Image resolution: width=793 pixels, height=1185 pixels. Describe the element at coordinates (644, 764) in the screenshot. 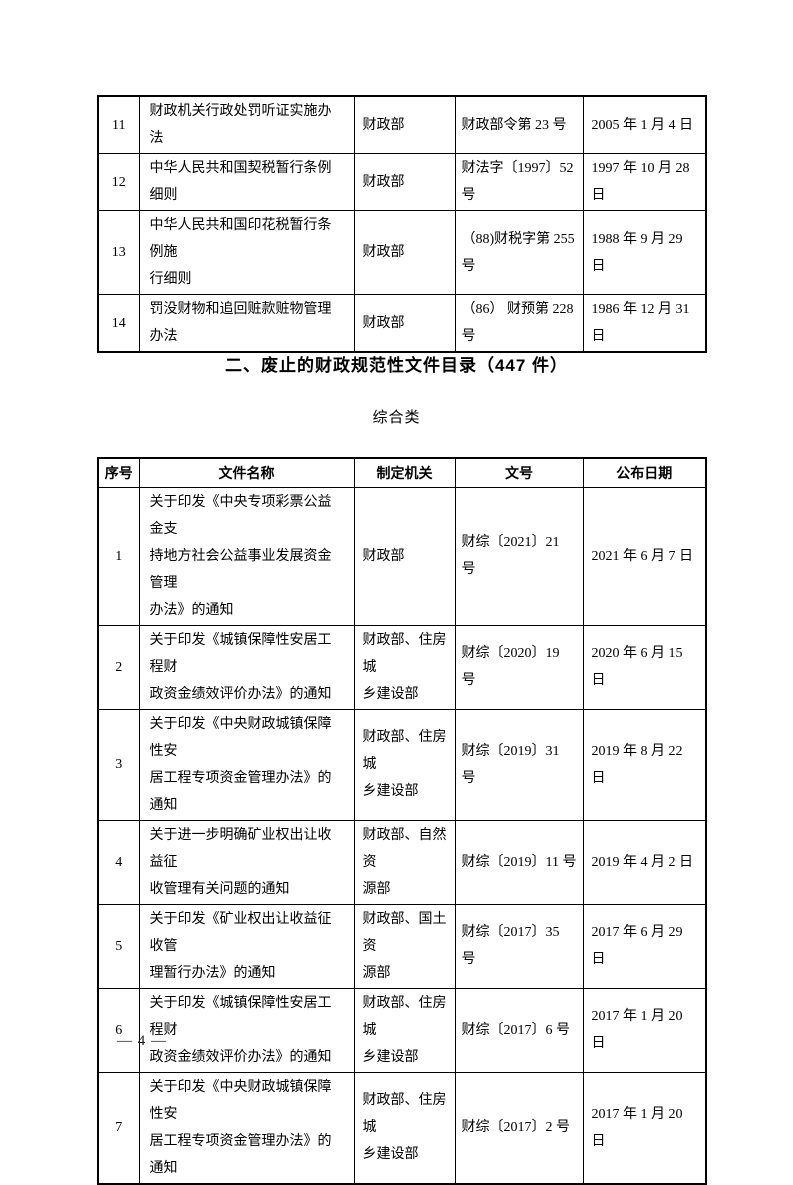

I see `cell-publish-date: 2019 年 8 月 22 日` at that location.